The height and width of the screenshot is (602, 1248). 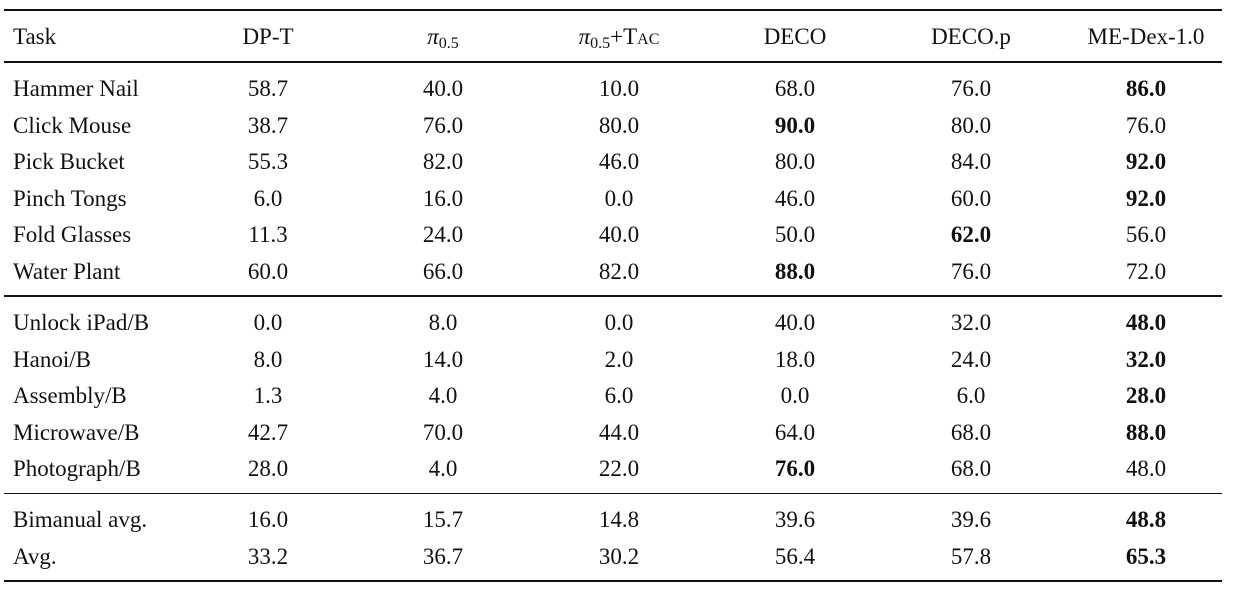 I want to click on task-cell: Hammer Nail, so click(x=76, y=88).